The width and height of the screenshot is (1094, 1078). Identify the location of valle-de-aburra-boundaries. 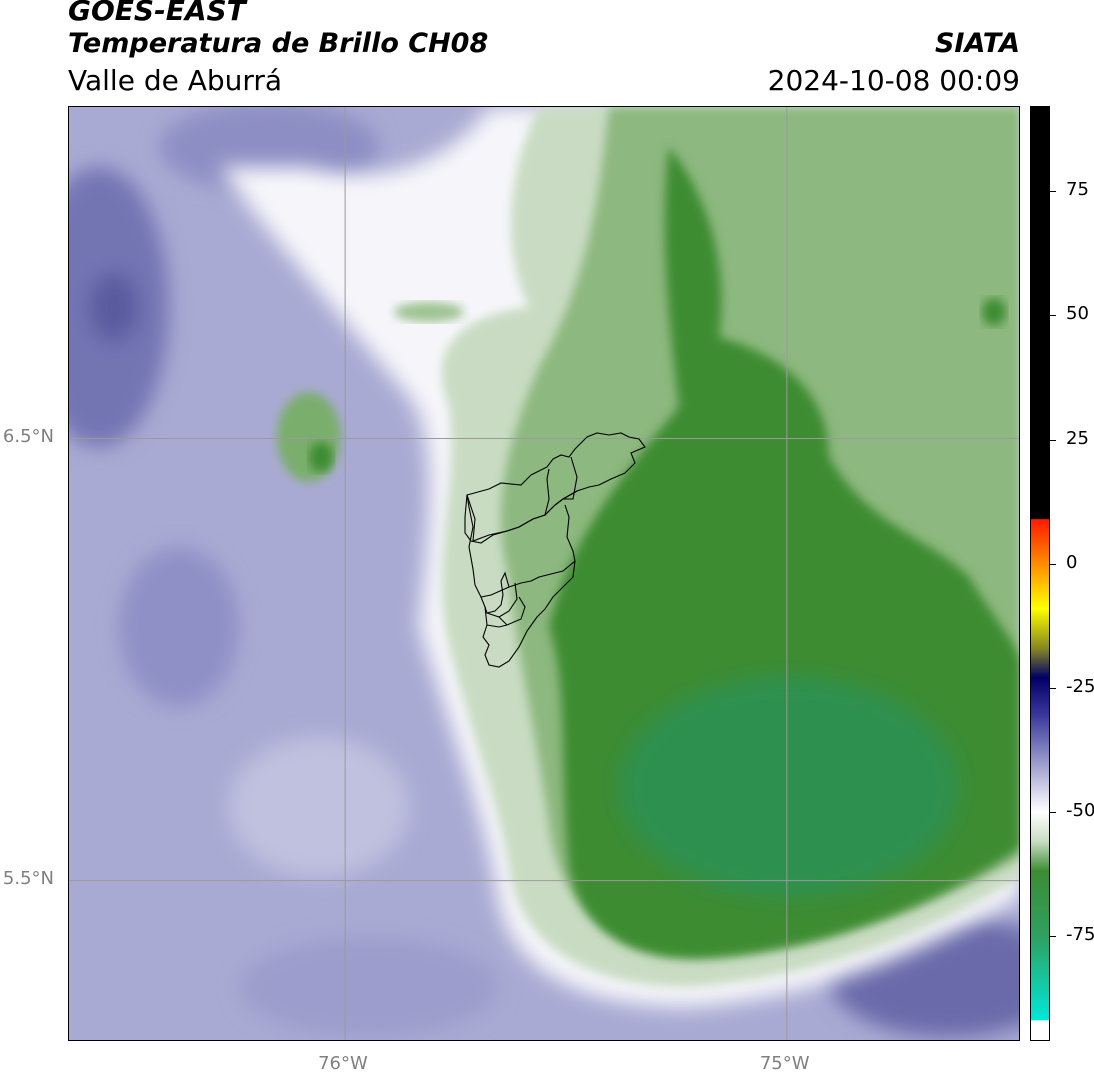
(555, 550).